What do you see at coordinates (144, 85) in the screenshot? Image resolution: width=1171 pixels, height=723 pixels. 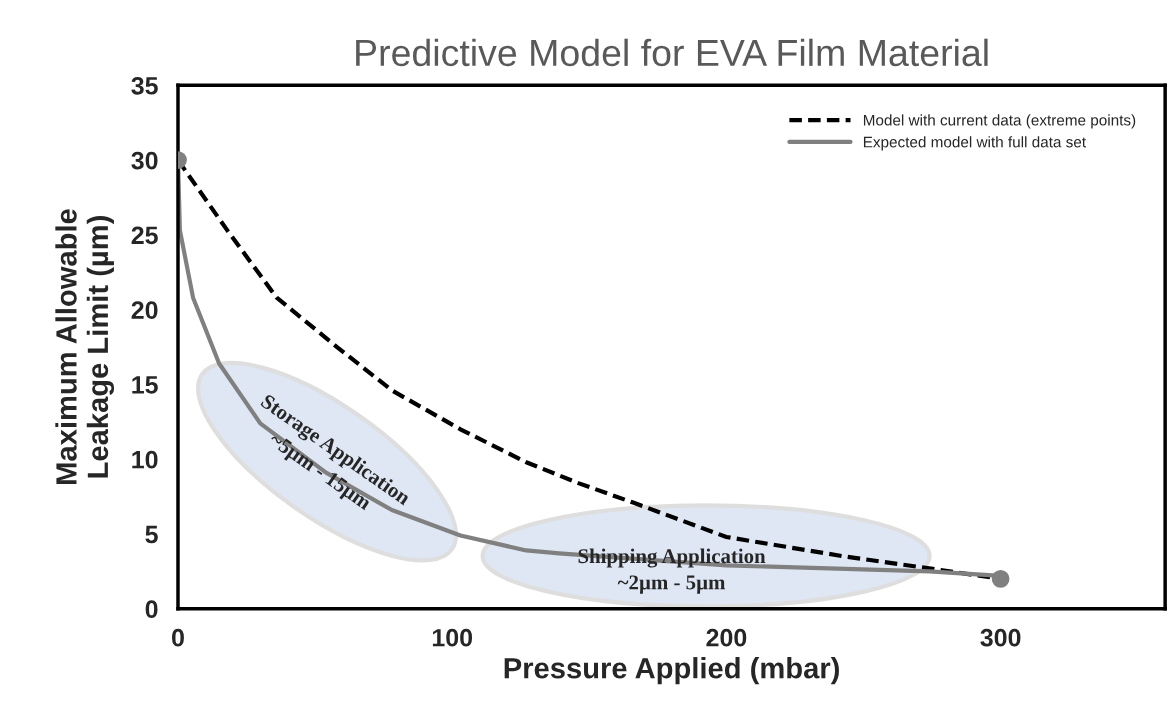 I see `y-tick-label: 35` at bounding box center [144, 85].